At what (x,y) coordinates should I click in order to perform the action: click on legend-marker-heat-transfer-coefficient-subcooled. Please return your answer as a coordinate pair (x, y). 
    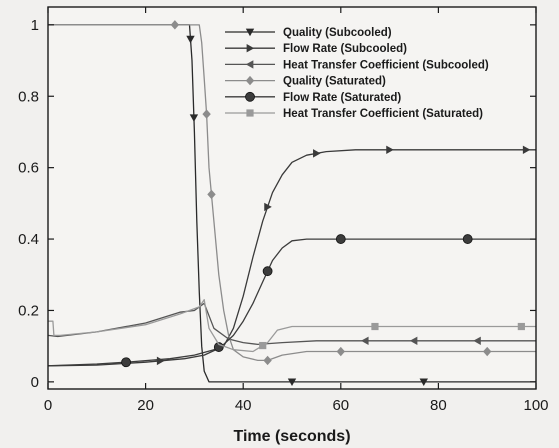
    Looking at the image, I should click on (249, 64).